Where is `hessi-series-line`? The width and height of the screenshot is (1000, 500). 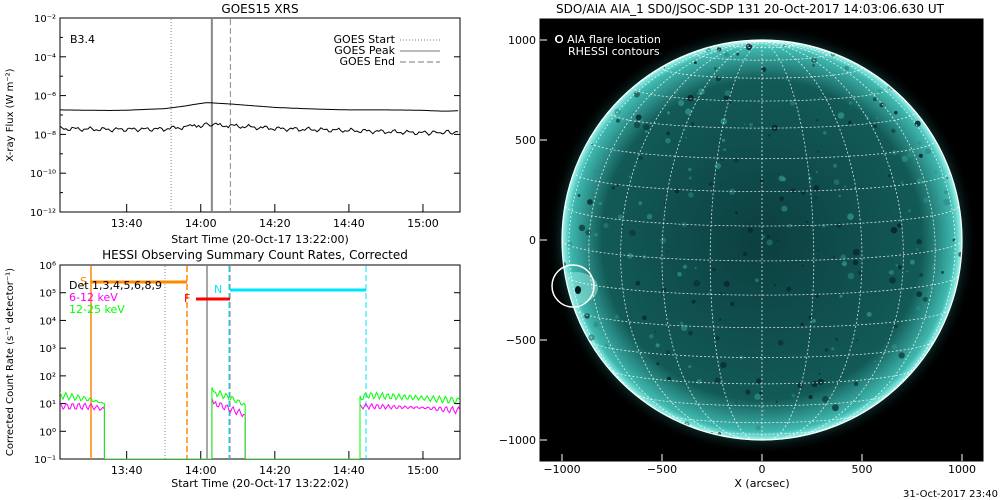
hessi-series-line is located at coordinates (260, 423).